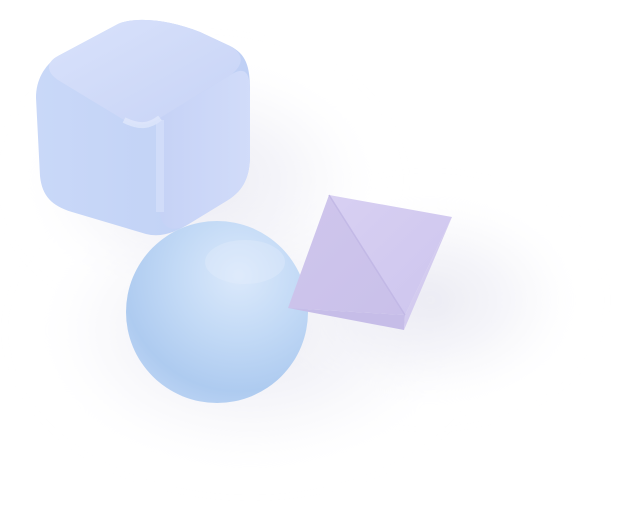 This screenshot has height=523, width=635. Describe the element at coordinates (143, 127) in the screenshot. I see `rounded-cube` at that location.